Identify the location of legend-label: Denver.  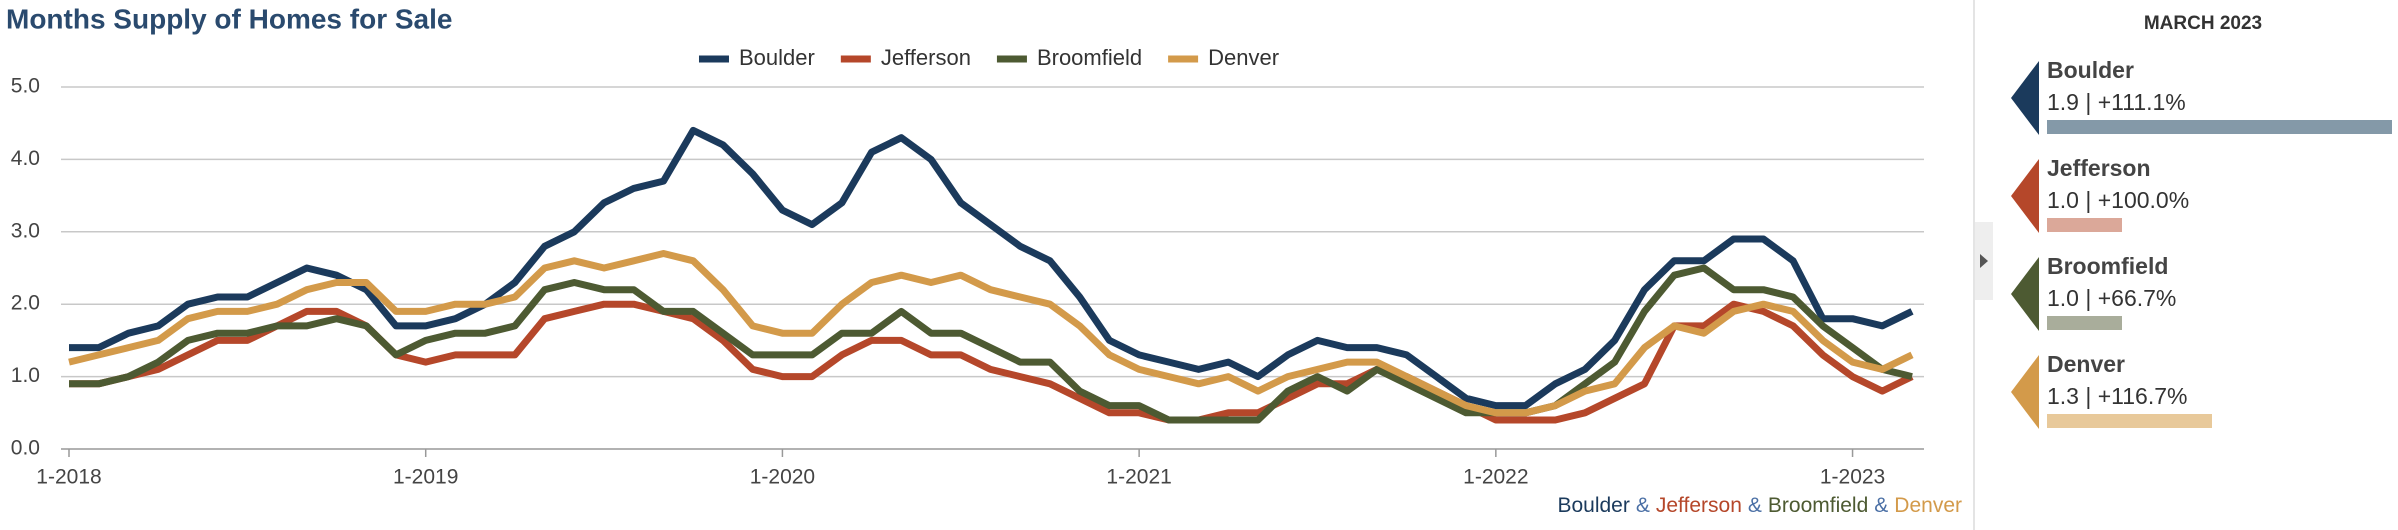
(1243, 57).